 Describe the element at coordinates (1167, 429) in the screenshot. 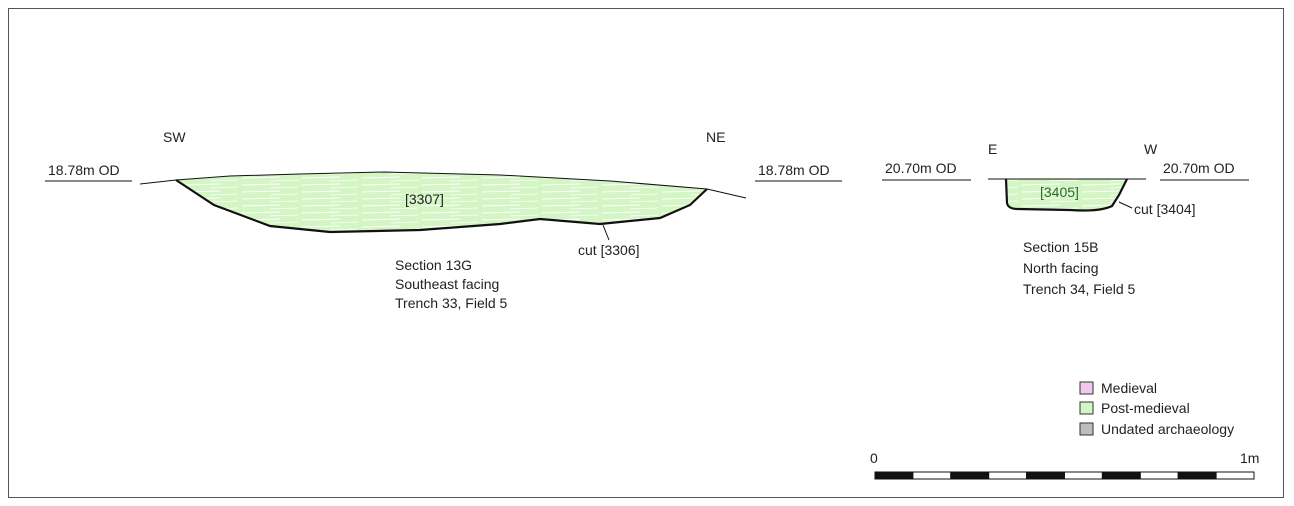

I see `legend-label-undated: Undated archaeology` at that location.